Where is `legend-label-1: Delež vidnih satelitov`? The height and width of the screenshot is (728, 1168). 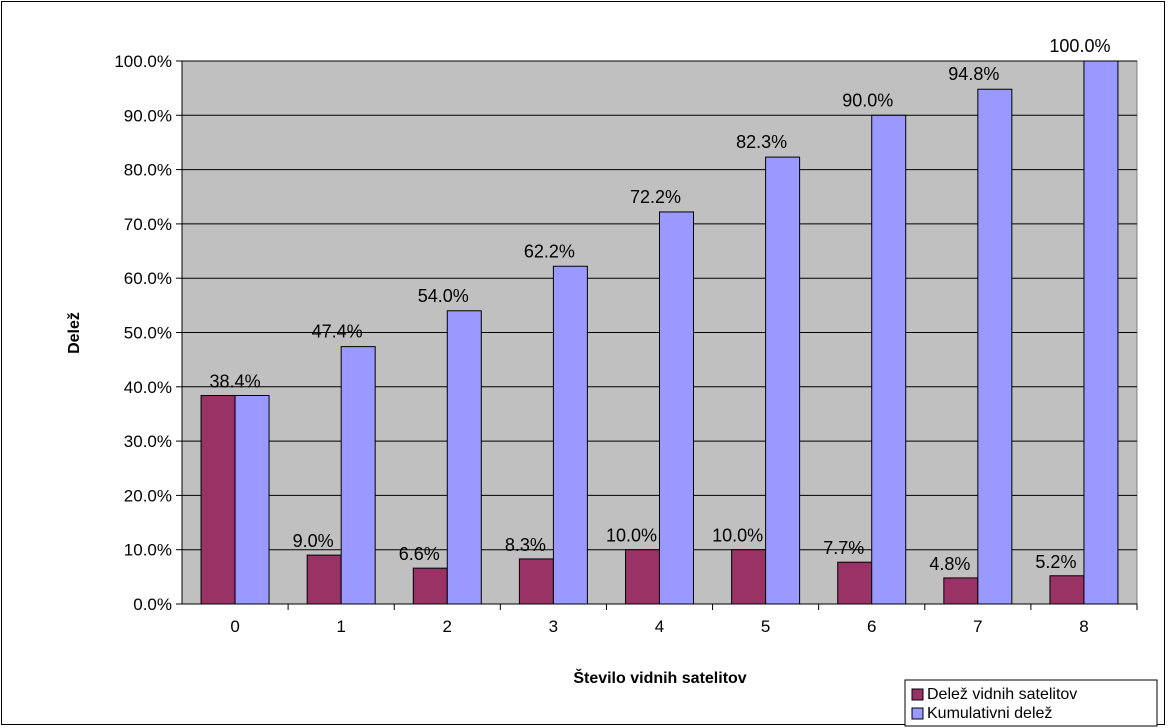
legend-label-1: Delež vidnih satelitov is located at coordinates (1002, 694).